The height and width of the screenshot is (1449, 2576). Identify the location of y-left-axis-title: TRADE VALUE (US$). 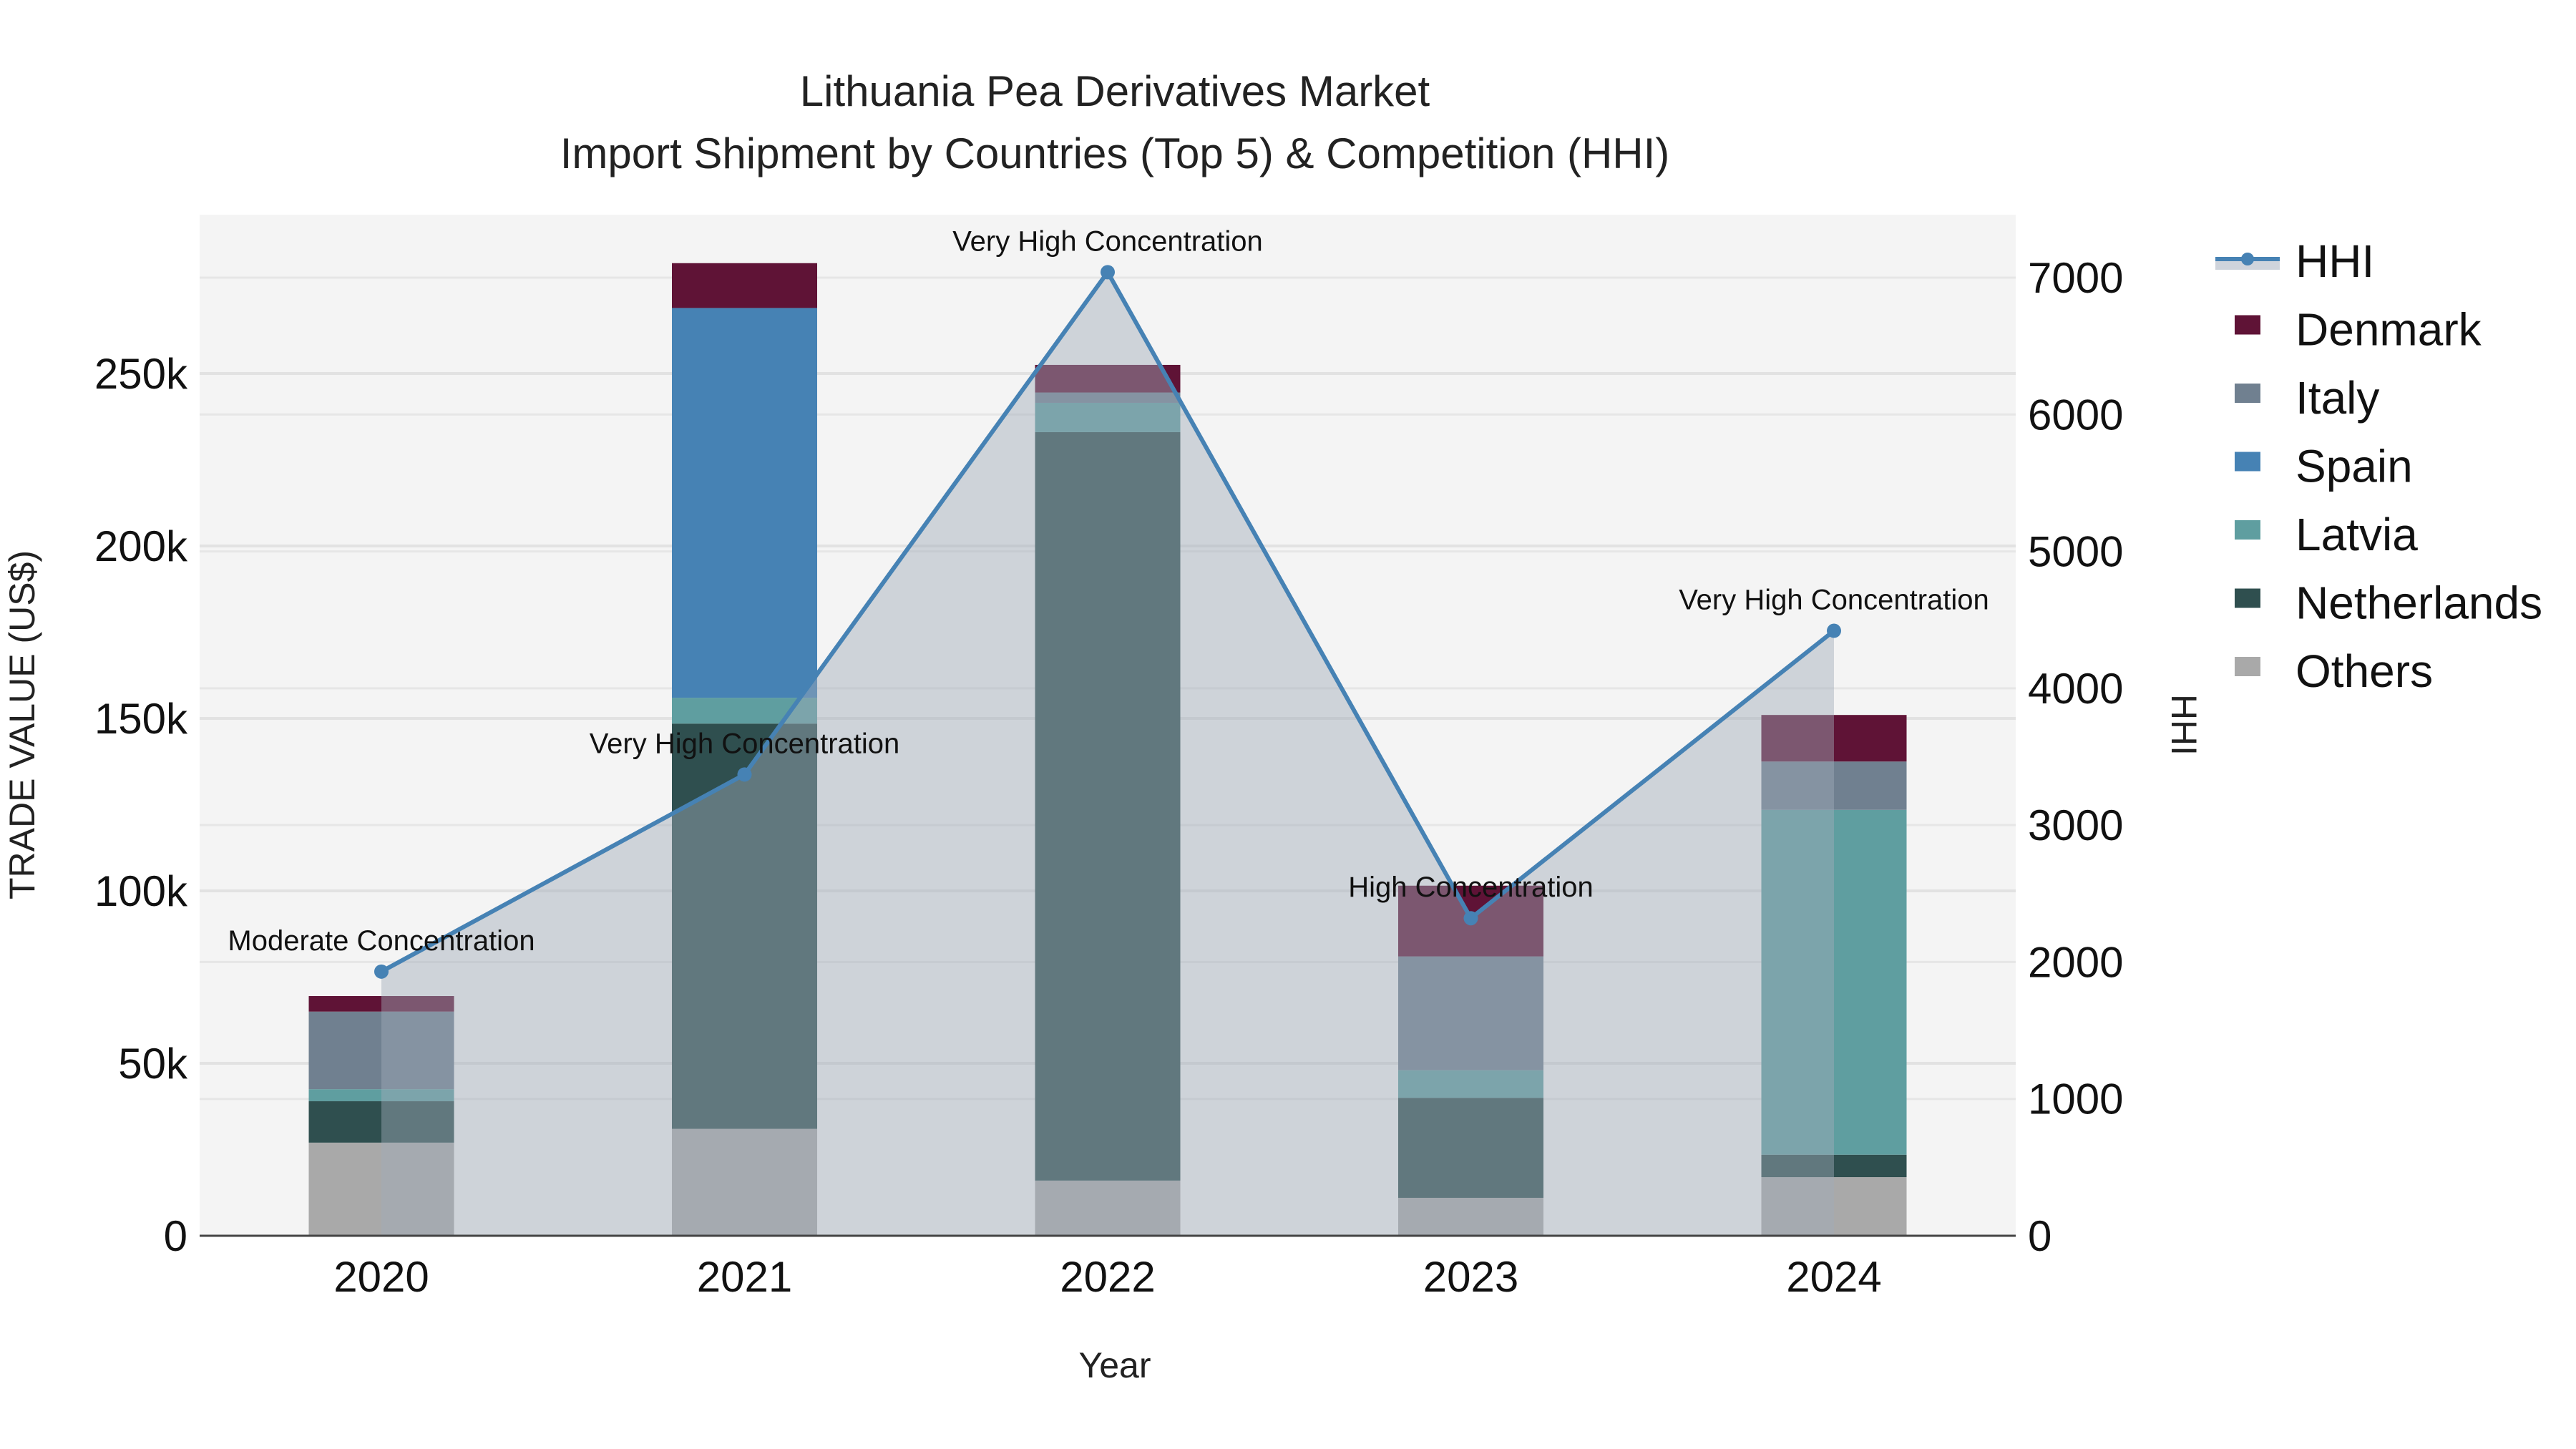
(22, 724).